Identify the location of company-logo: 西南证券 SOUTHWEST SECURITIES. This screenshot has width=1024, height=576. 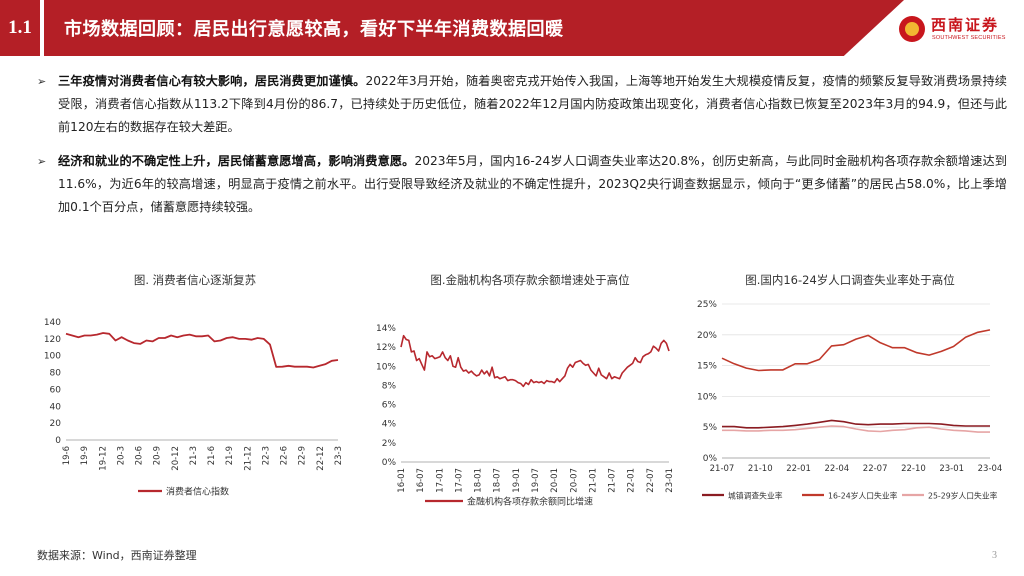
(957, 30).